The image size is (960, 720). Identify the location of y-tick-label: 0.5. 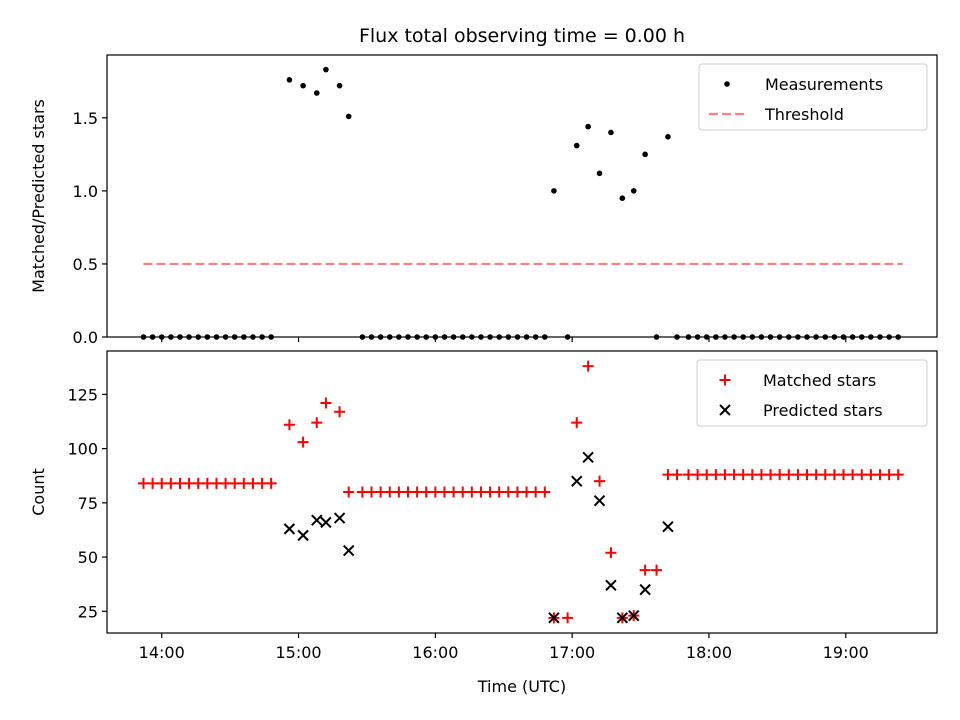
(85, 264).